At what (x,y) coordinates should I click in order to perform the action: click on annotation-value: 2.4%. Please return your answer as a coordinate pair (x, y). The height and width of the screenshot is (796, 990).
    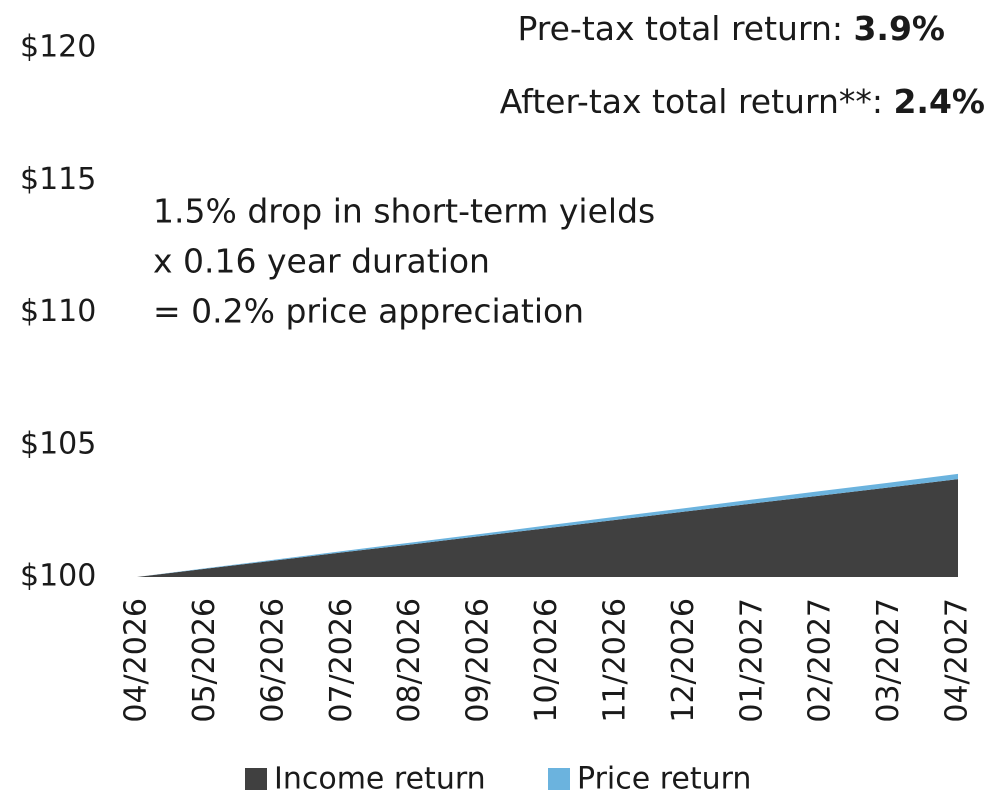
    Looking at the image, I should click on (939, 101).